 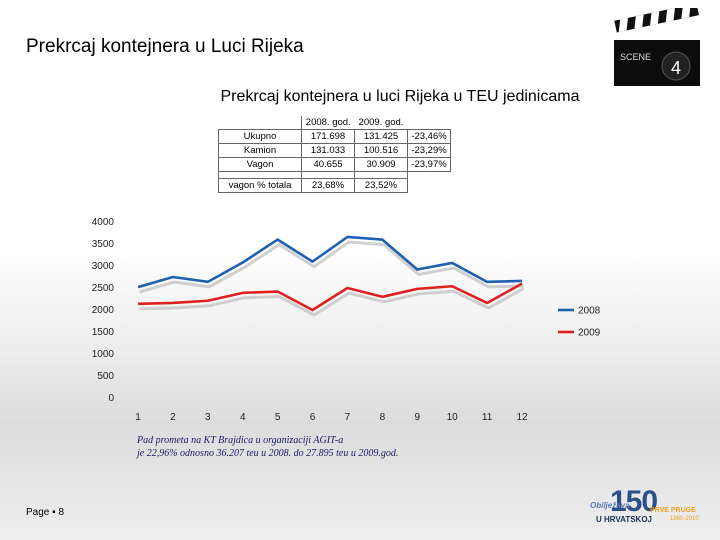 I want to click on x-tick-label: 6, so click(x=313, y=417).